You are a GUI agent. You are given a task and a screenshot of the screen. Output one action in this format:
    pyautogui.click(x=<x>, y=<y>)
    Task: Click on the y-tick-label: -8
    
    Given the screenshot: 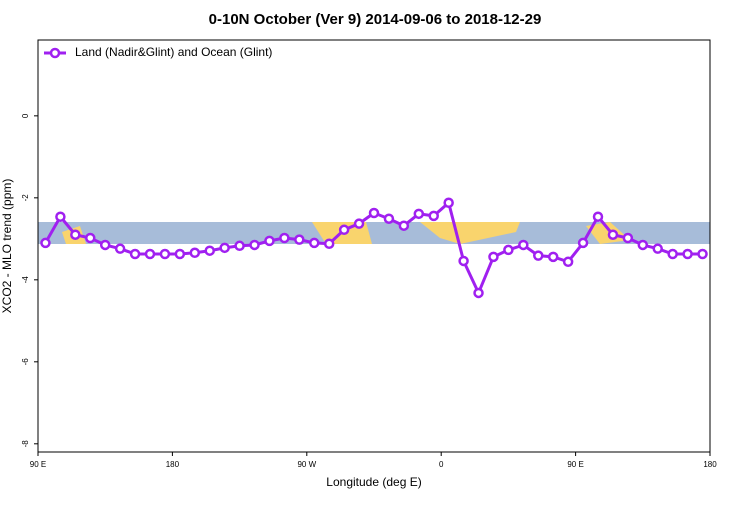 What is the action you would take?
    pyautogui.click(x=25, y=444)
    